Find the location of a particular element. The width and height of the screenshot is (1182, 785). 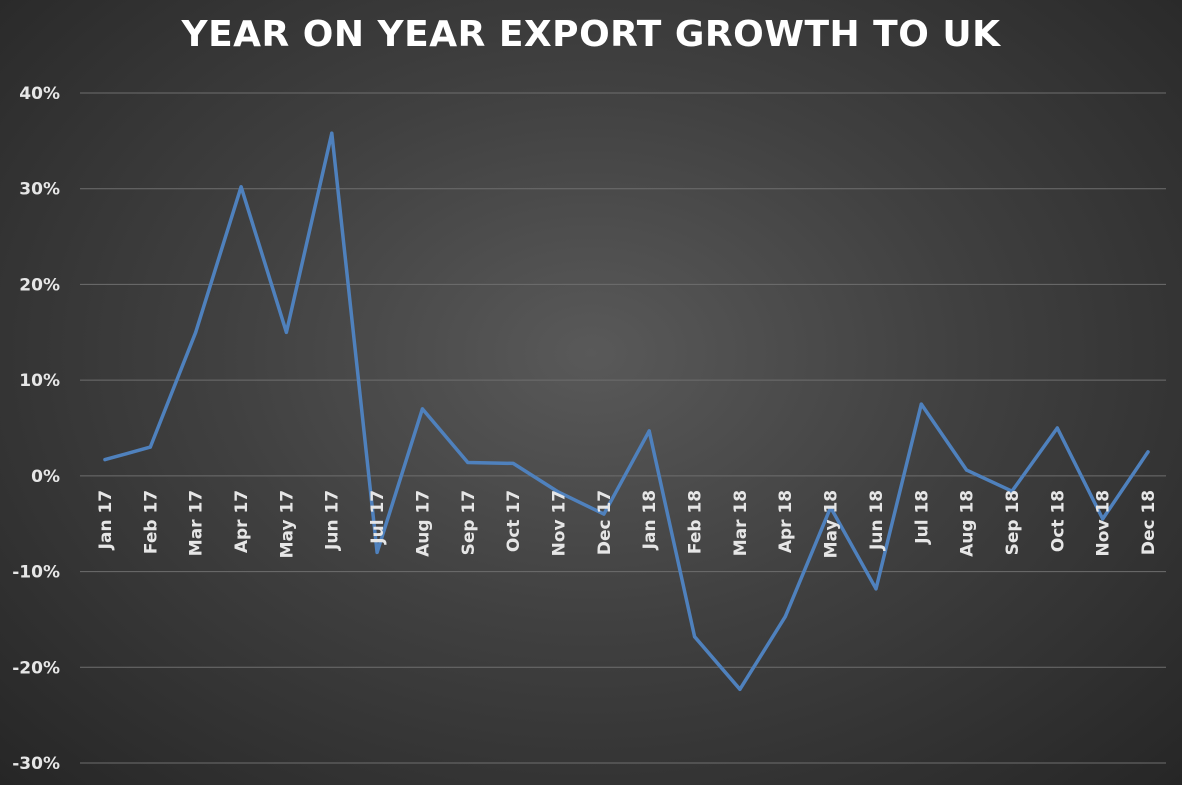

y-tick-label: -20% is located at coordinates (36, 668).